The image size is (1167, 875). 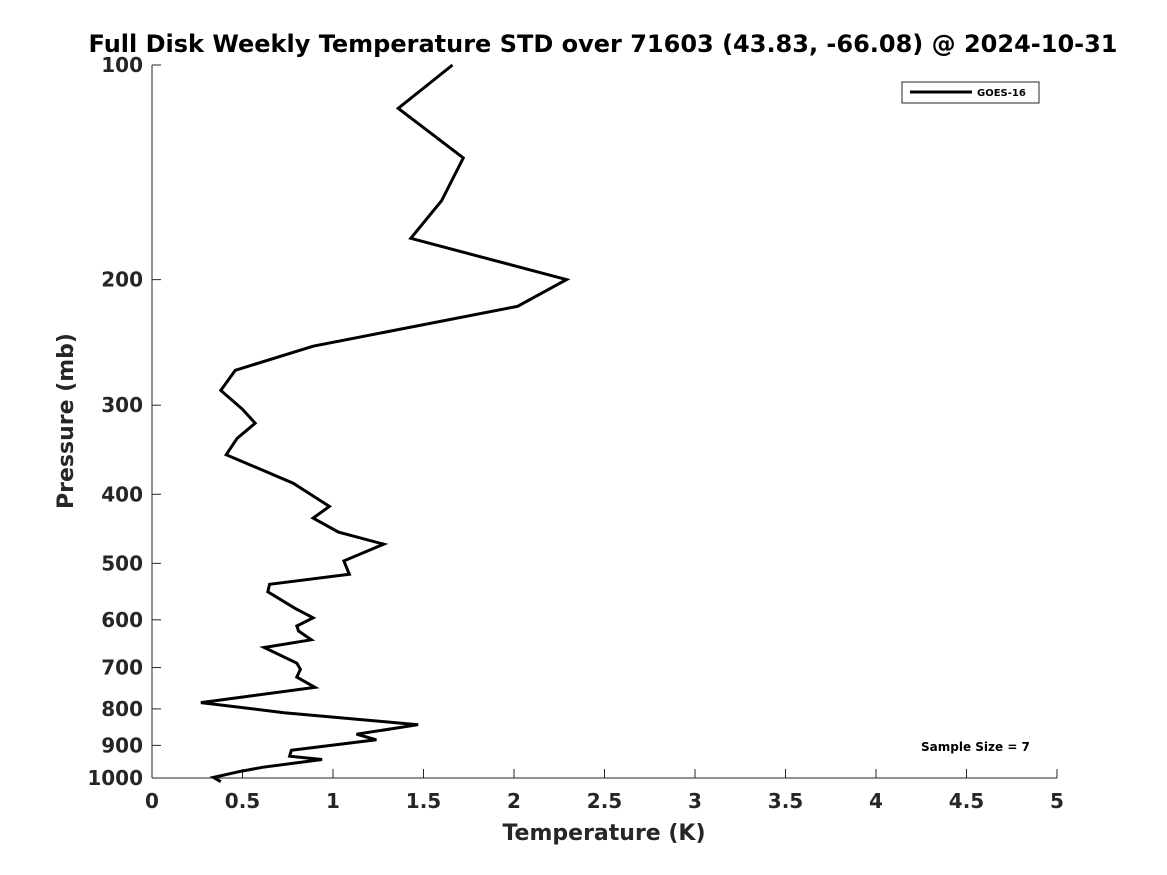 I want to click on x-tick-label: 0.5, so click(x=242, y=801).